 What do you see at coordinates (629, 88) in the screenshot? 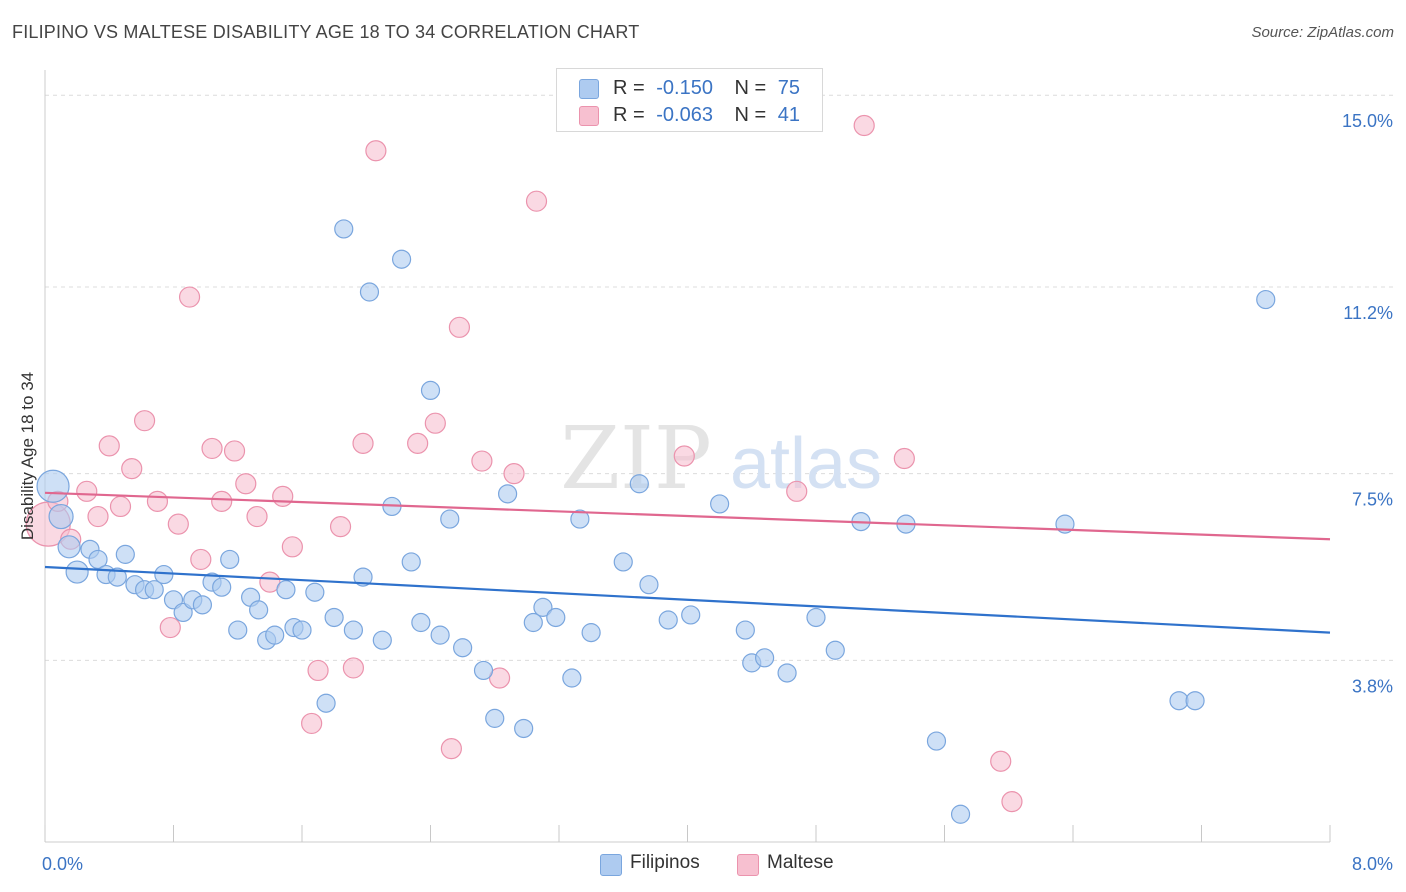
I see `filipino-r-label: R =` at bounding box center [629, 88].